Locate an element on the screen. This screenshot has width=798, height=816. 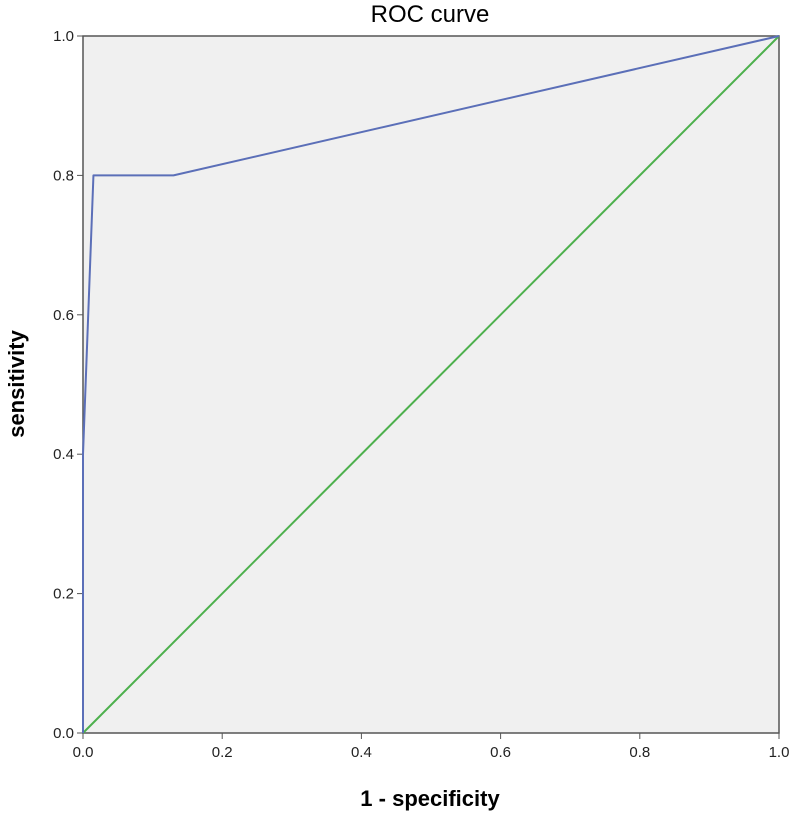
y-axis-label: sensitivity is located at coordinates (16, 383).